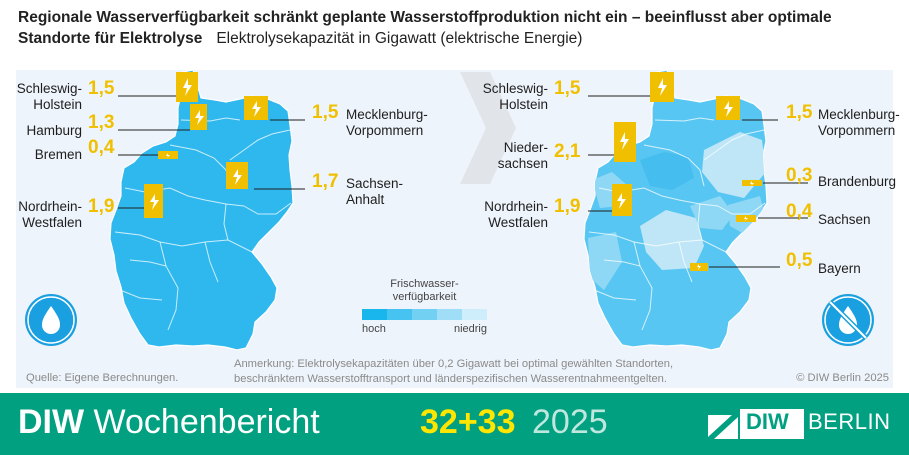  What do you see at coordinates (101, 147) in the screenshot?
I see `left-value-3: 0,4` at bounding box center [101, 147].